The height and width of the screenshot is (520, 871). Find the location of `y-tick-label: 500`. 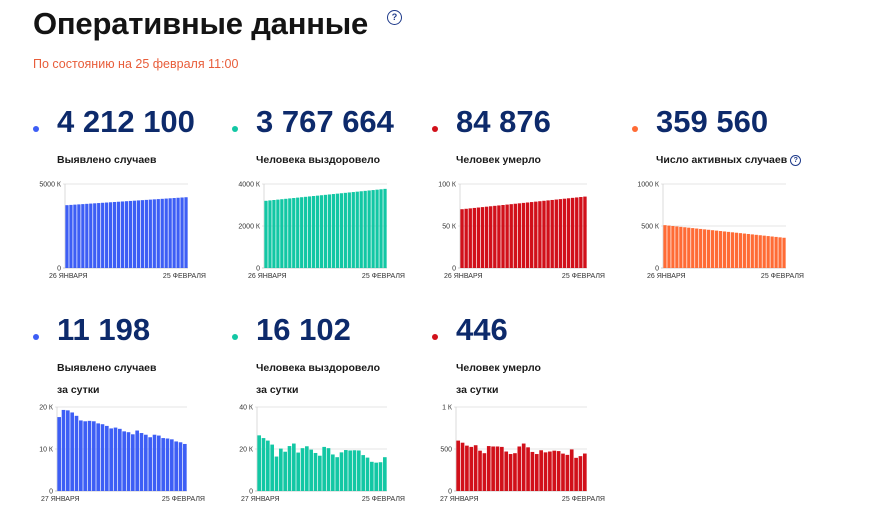

y-tick-label: 500 is located at coordinates (446, 450).